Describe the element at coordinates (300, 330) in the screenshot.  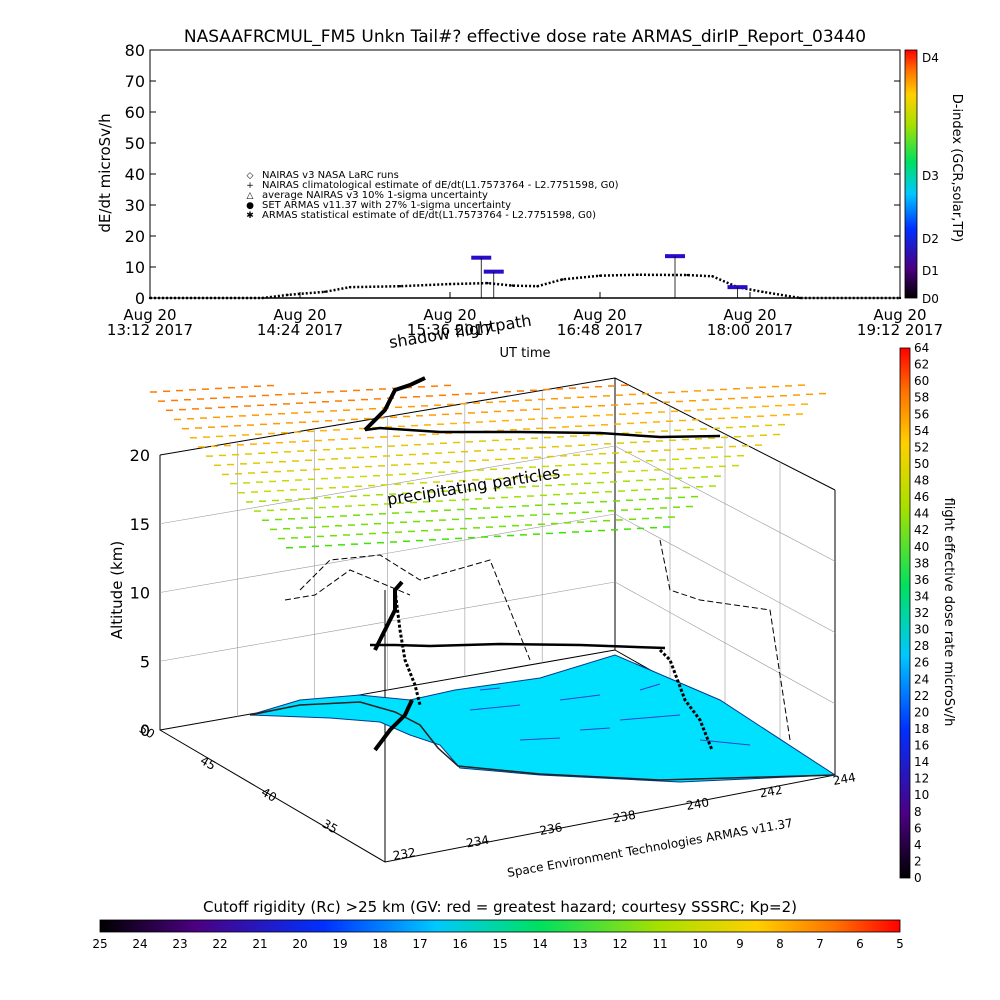
I see `top-x-tick-time: 14:24 2017` at that location.